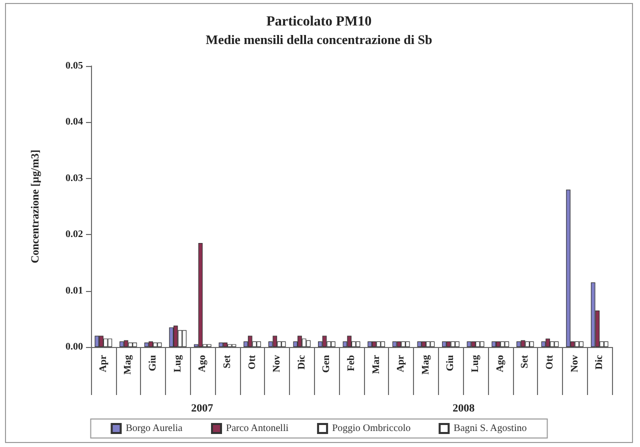 The image size is (640, 447). What do you see at coordinates (464, 408) in the screenshot?
I see `text: 2008` at bounding box center [464, 408].